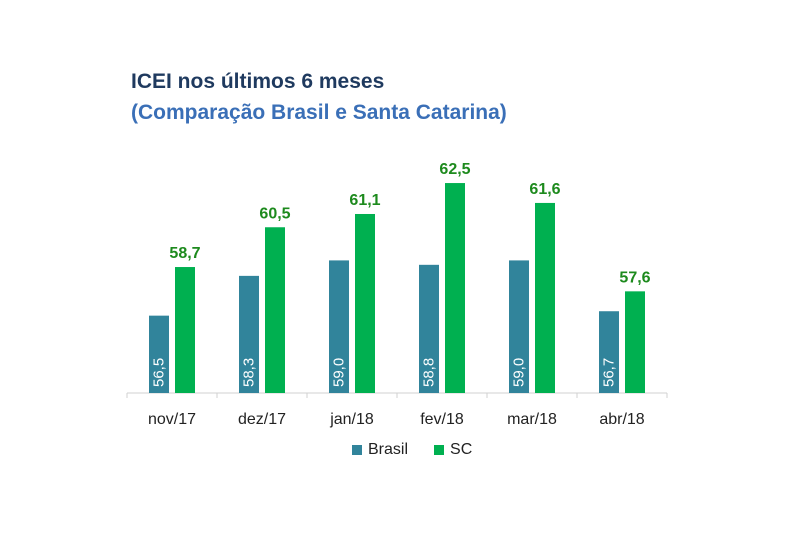 This screenshot has height=533, width=800. Describe the element at coordinates (609, 372) in the screenshot. I see `data-label-brasil: 56,7` at that location.